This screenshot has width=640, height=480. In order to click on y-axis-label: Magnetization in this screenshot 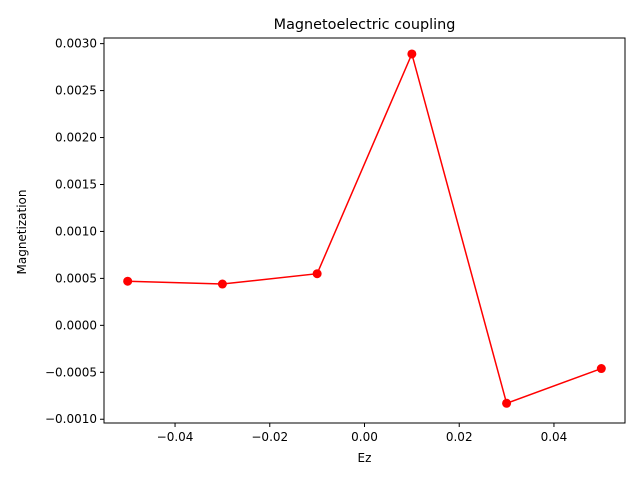, I will do `click(22, 232)`.